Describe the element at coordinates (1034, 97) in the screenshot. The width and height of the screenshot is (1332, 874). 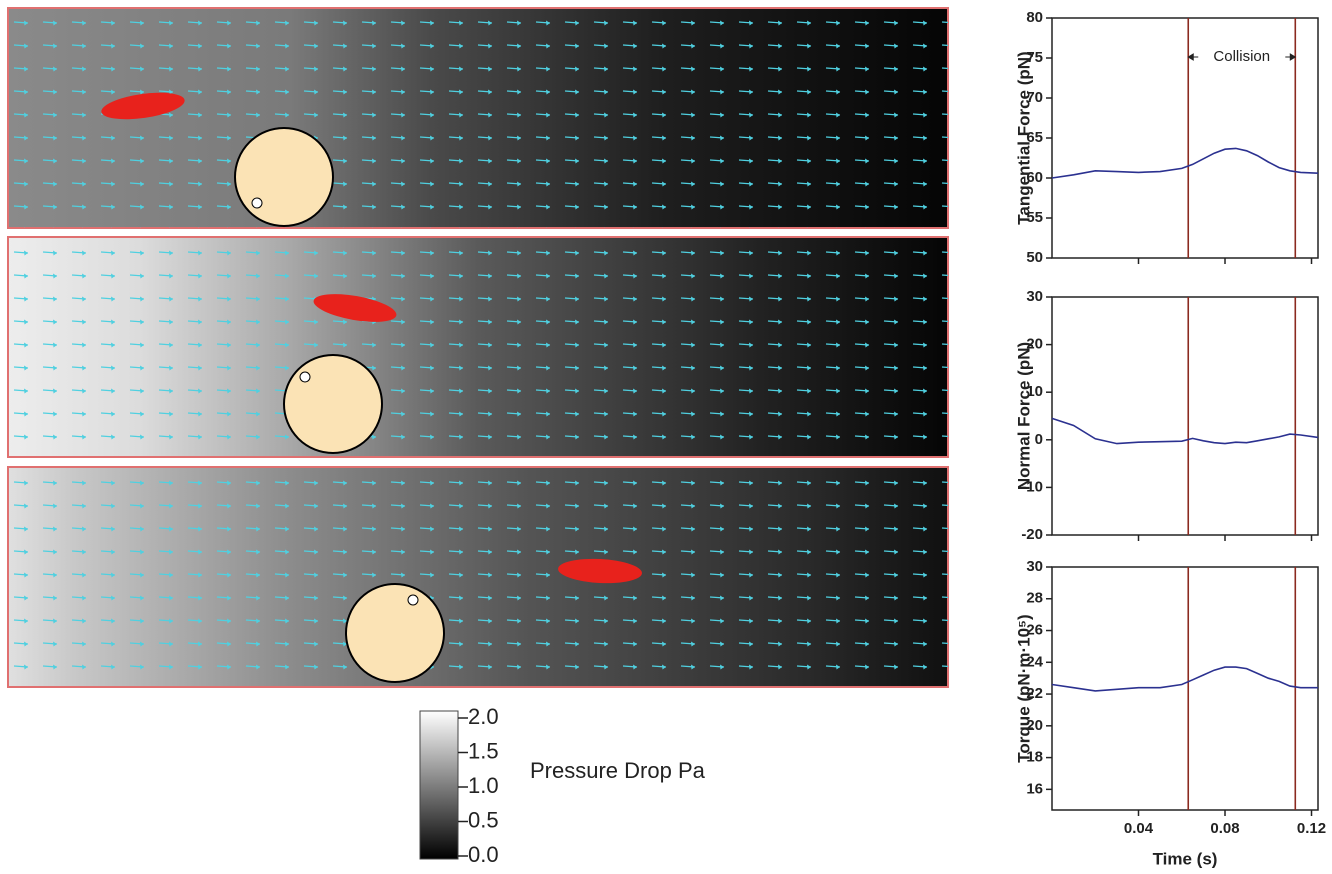
I see `y-tick-label: 70` at that location.